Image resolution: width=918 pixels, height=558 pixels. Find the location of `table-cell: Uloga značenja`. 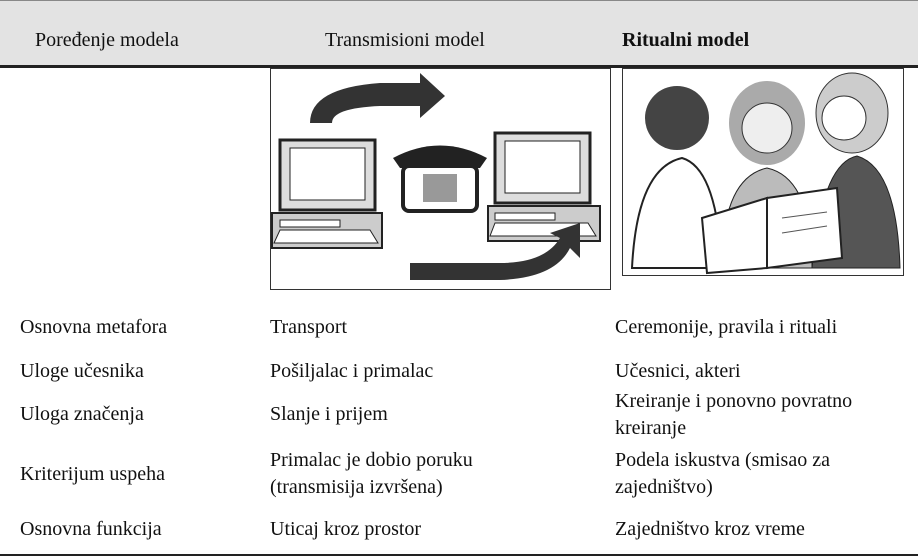

table-cell: Uloga značenja is located at coordinates (82, 414).